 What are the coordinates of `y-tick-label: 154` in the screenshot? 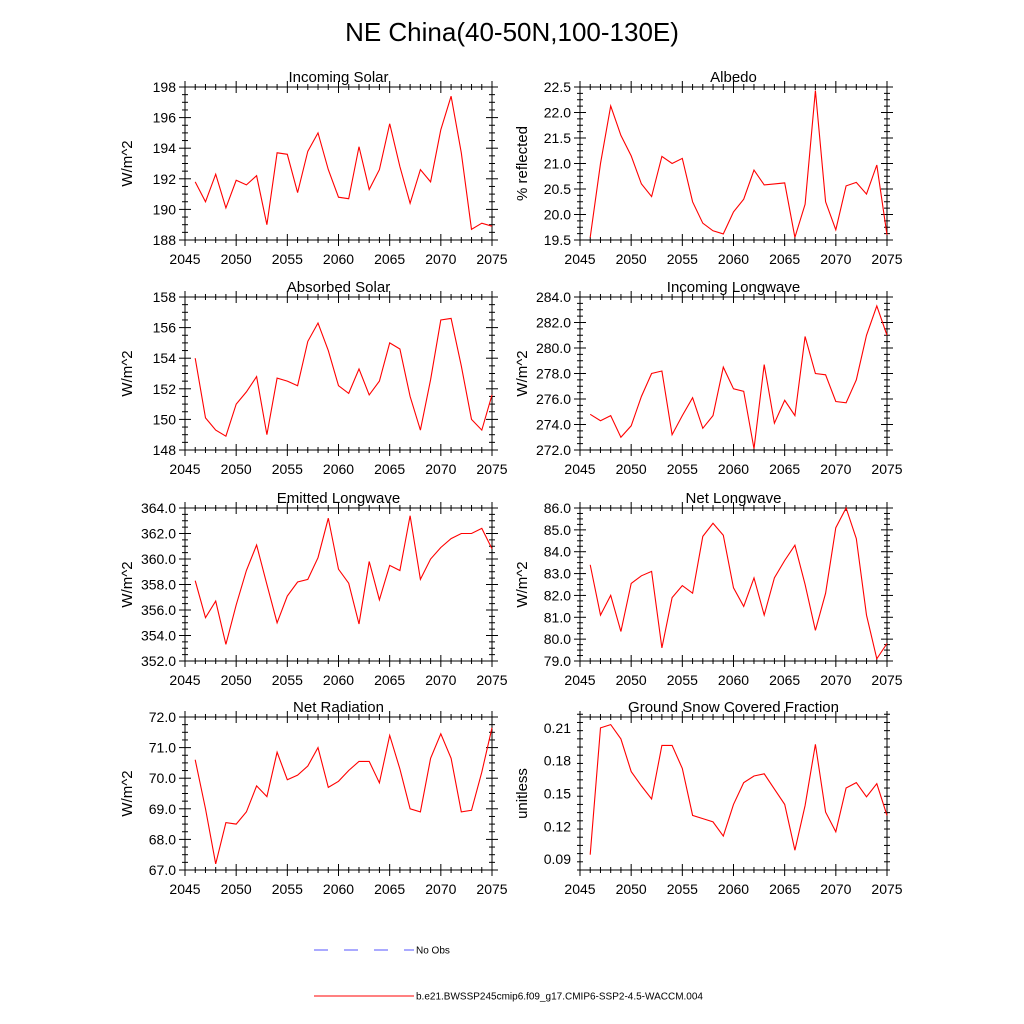 It's located at (165, 358).